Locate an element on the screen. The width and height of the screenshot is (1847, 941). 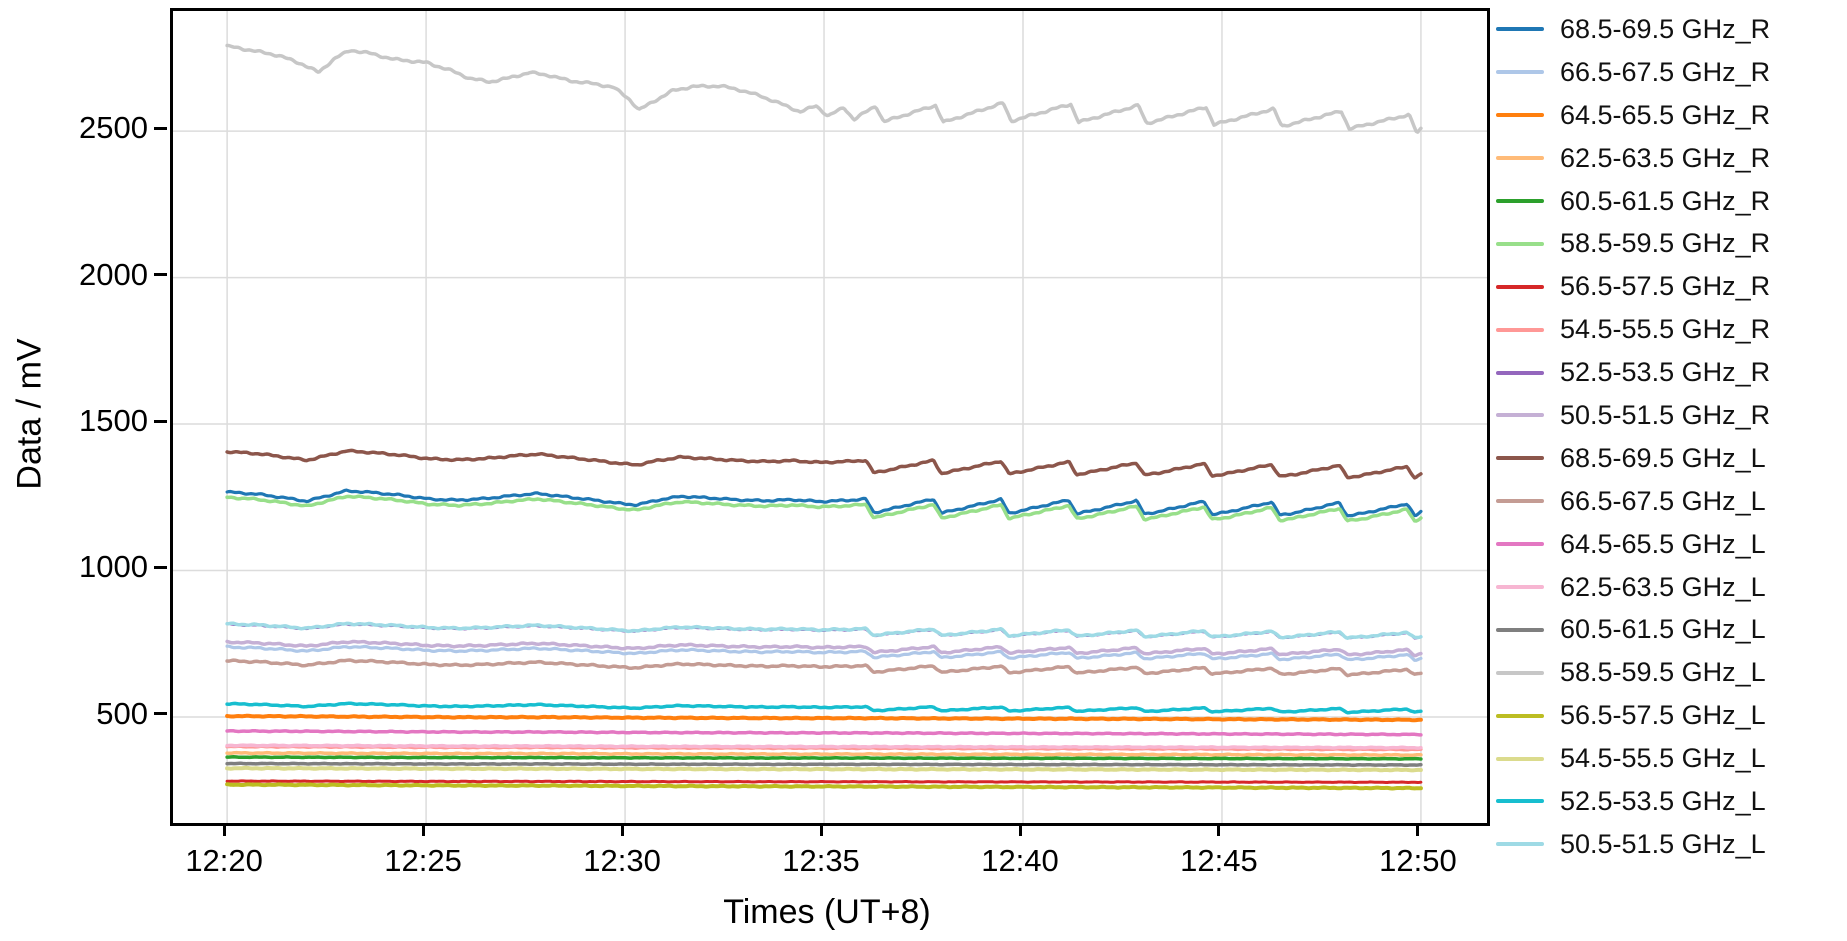
legend-item: 54.5-55.5 GHz_R is located at coordinates (1668, 329).